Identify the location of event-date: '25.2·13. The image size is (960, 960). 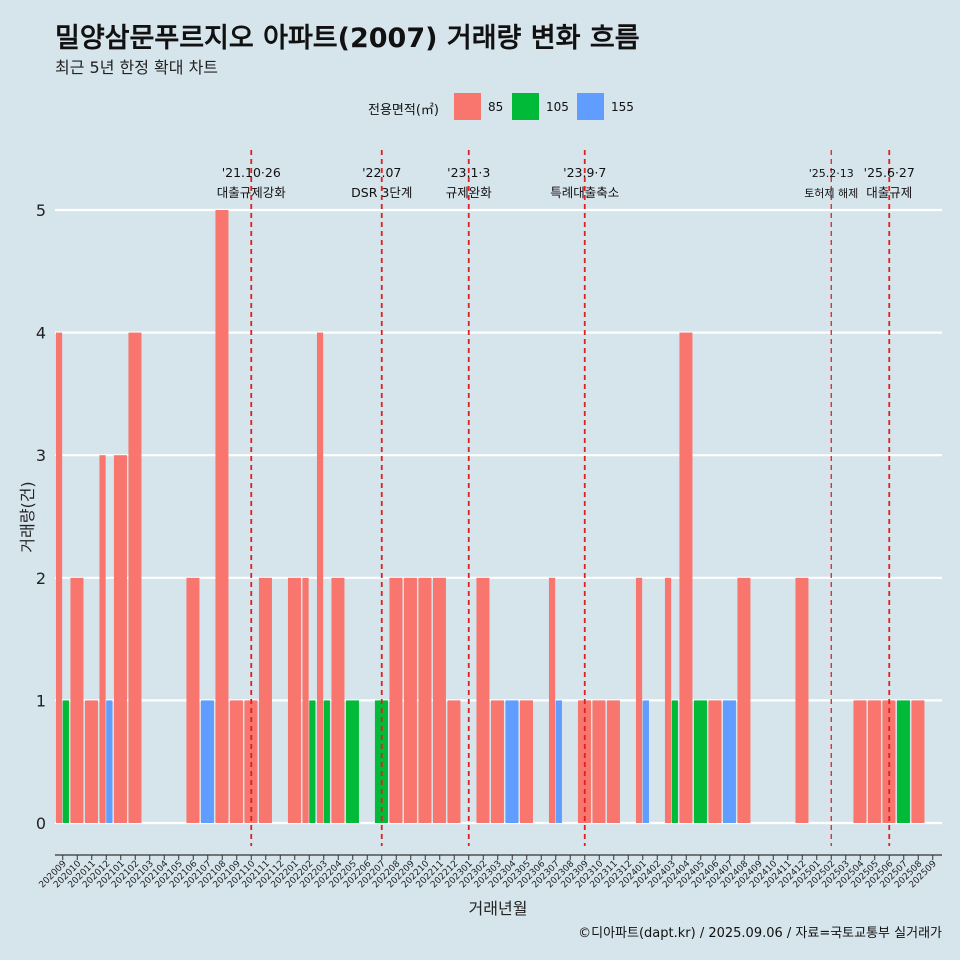
(831, 173).